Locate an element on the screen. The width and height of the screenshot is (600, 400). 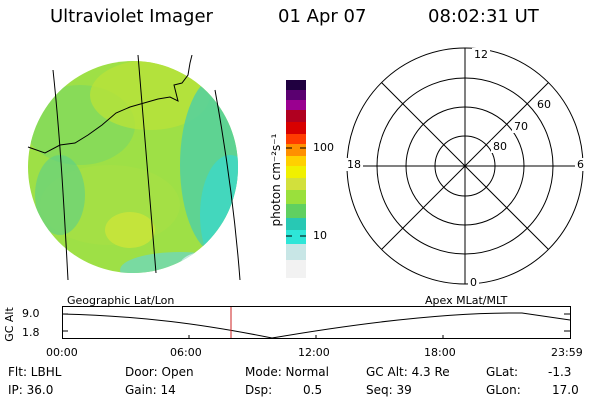
x-tick-1200: 12:00 is located at coordinates (314, 352).